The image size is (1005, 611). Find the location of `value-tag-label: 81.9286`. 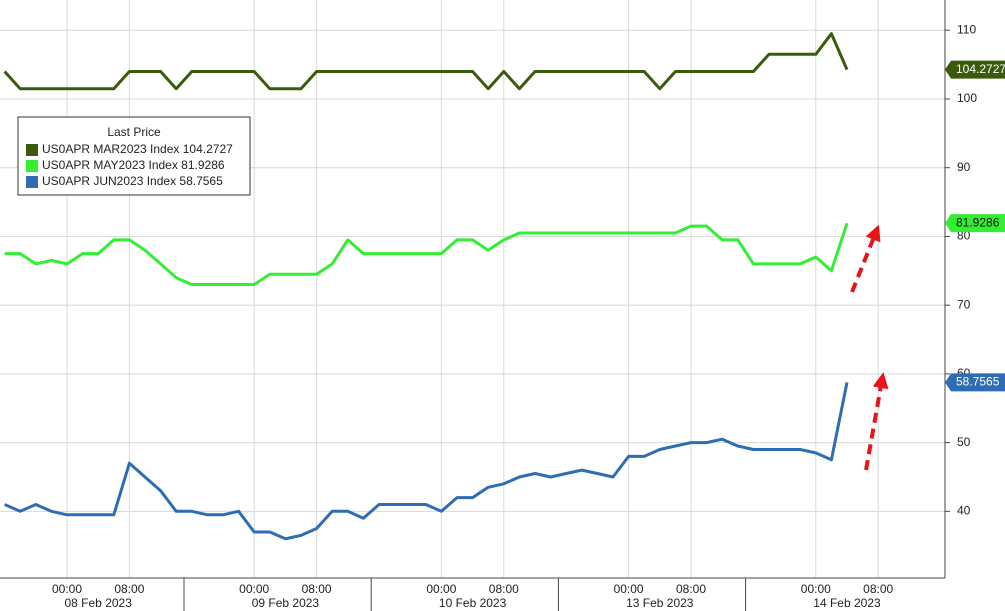

value-tag-label: 81.9286 is located at coordinates (978, 222).